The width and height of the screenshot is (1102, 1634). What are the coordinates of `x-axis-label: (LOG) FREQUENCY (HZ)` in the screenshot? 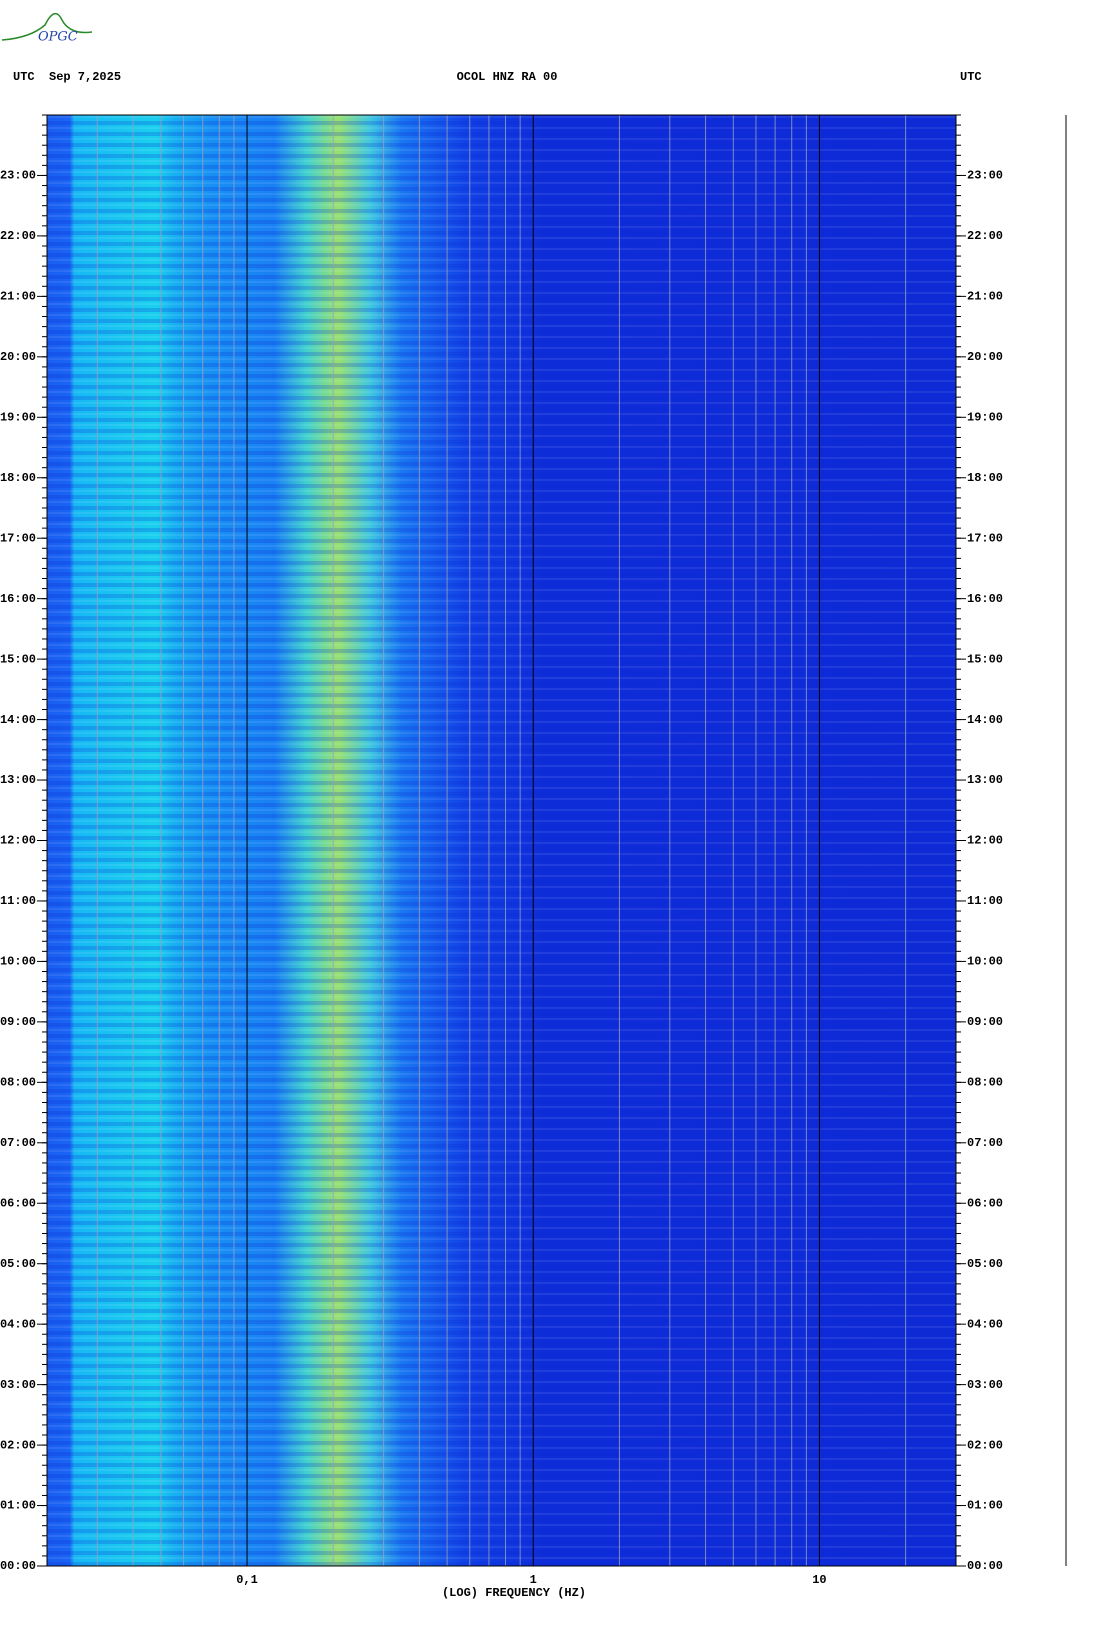 It's located at (514, 1593).